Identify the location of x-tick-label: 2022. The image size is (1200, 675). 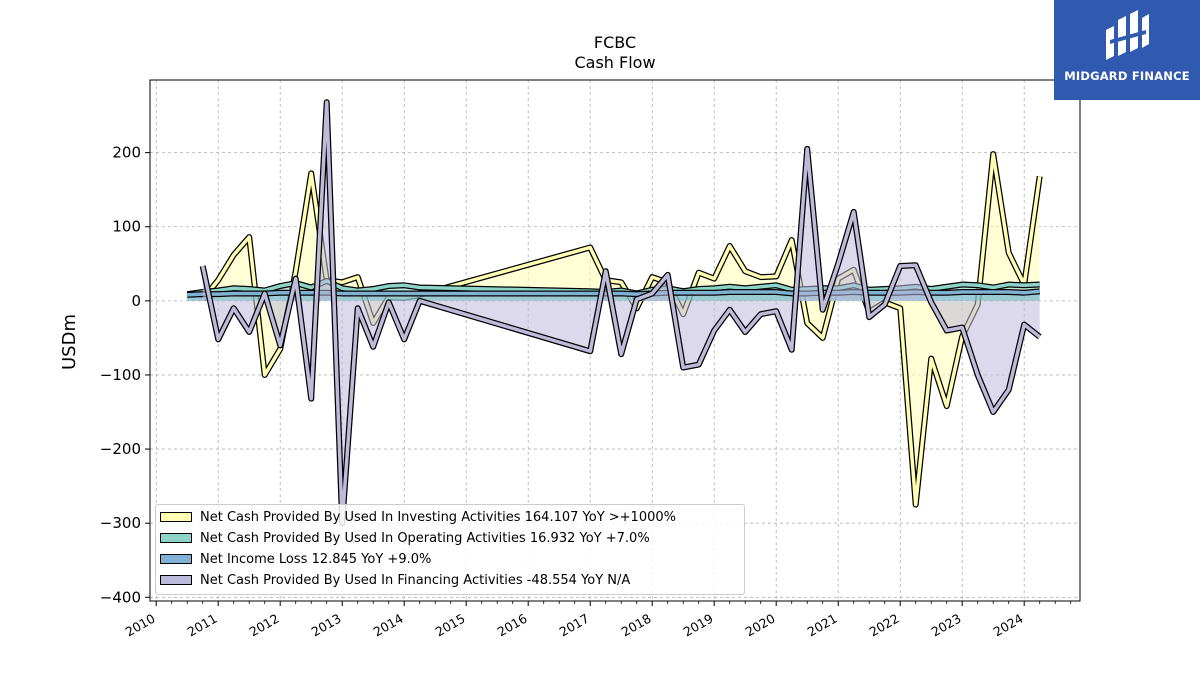
(884, 625).